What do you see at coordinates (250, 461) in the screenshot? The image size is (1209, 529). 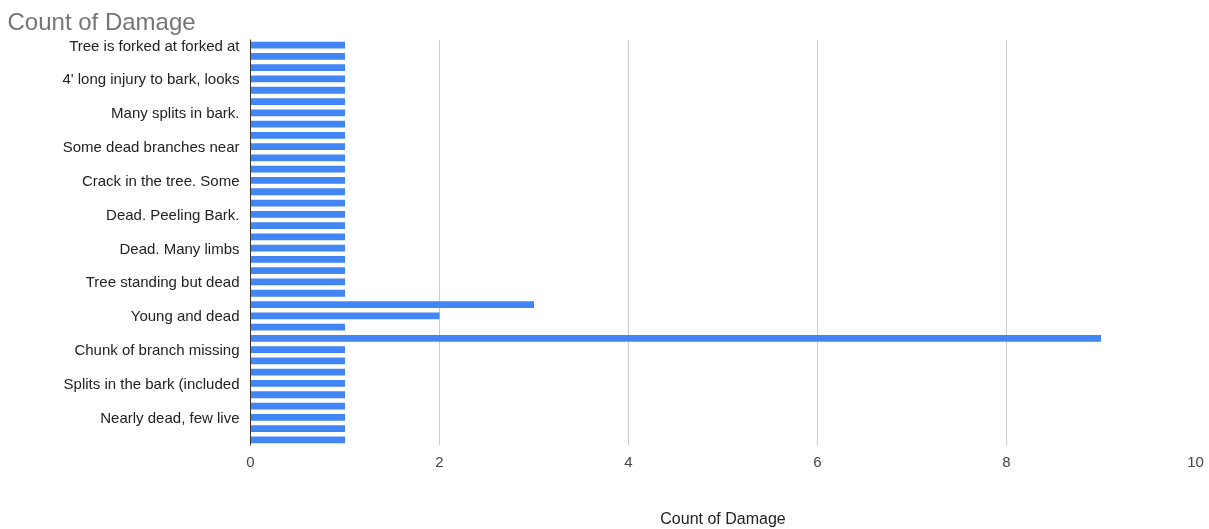 I see `x-tick-label: 0` at bounding box center [250, 461].